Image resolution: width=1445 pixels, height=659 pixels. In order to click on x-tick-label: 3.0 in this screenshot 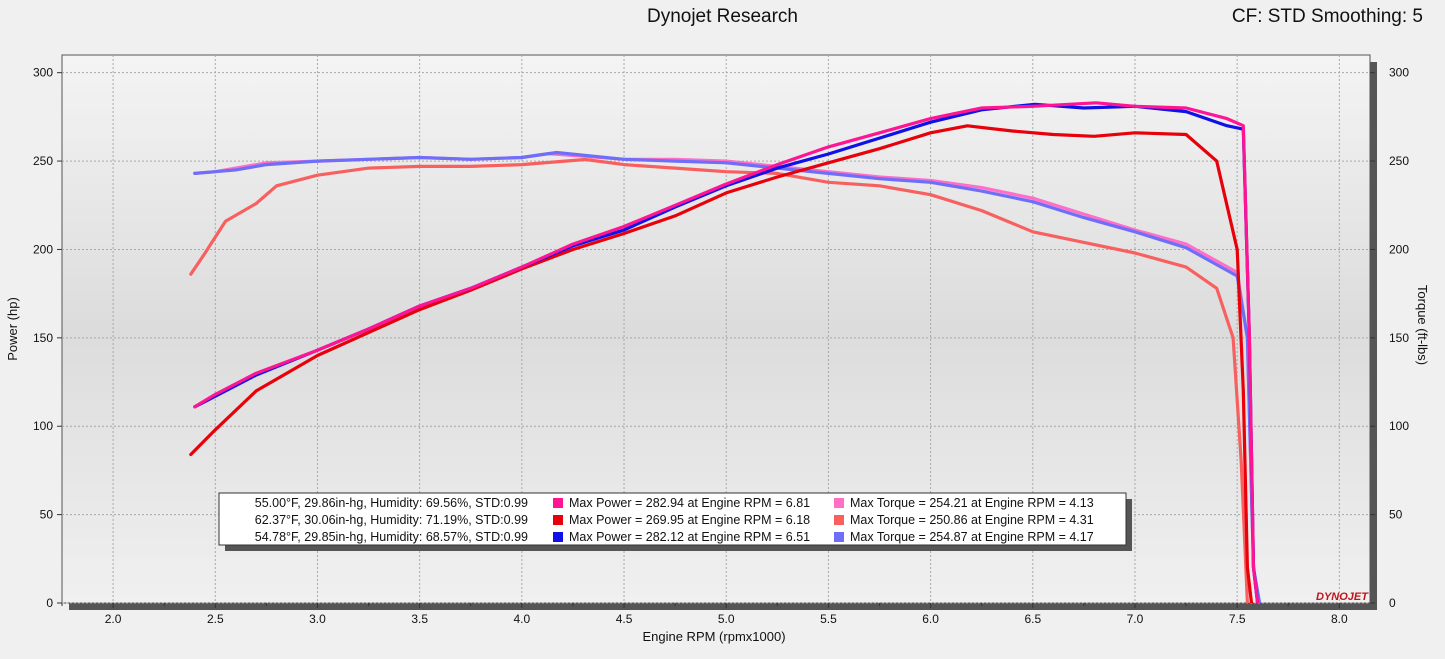, I will do `click(317, 619)`.